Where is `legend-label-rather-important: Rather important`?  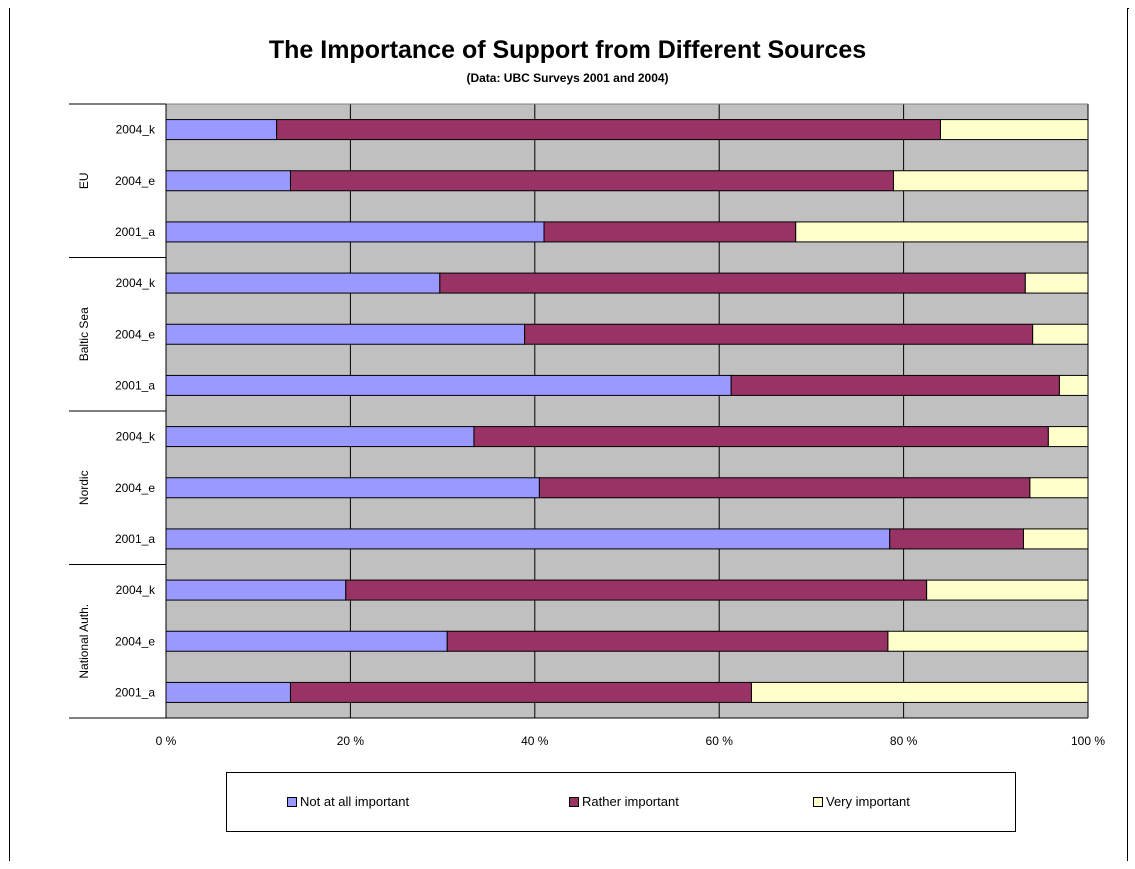 legend-label-rather-important: Rather important is located at coordinates (630, 801).